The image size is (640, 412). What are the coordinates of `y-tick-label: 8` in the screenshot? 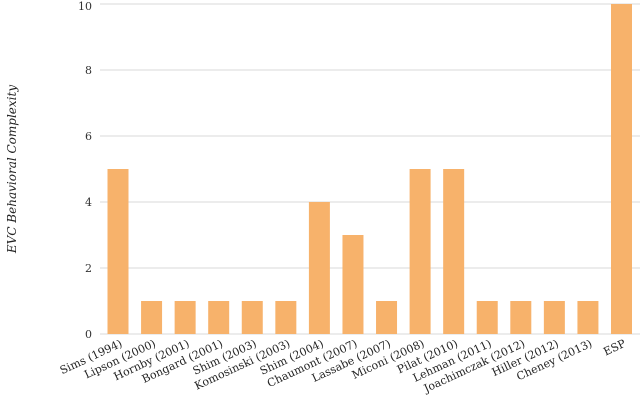 It's located at (88, 70).